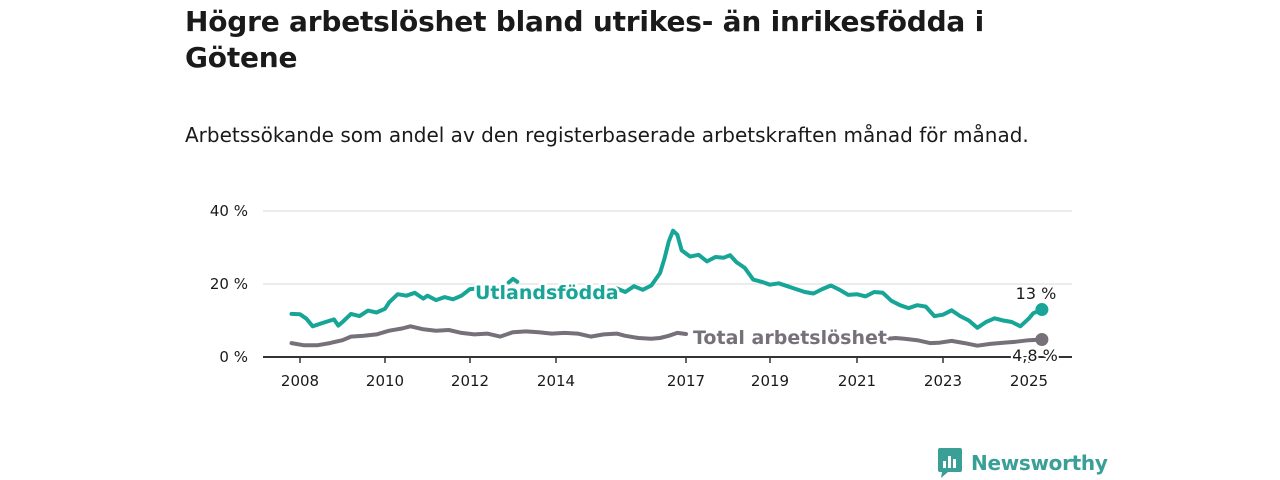 Image resolution: width=1280 pixels, height=480 pixels. I want to click on y-tick-label: 40 %, so click(229, 211).